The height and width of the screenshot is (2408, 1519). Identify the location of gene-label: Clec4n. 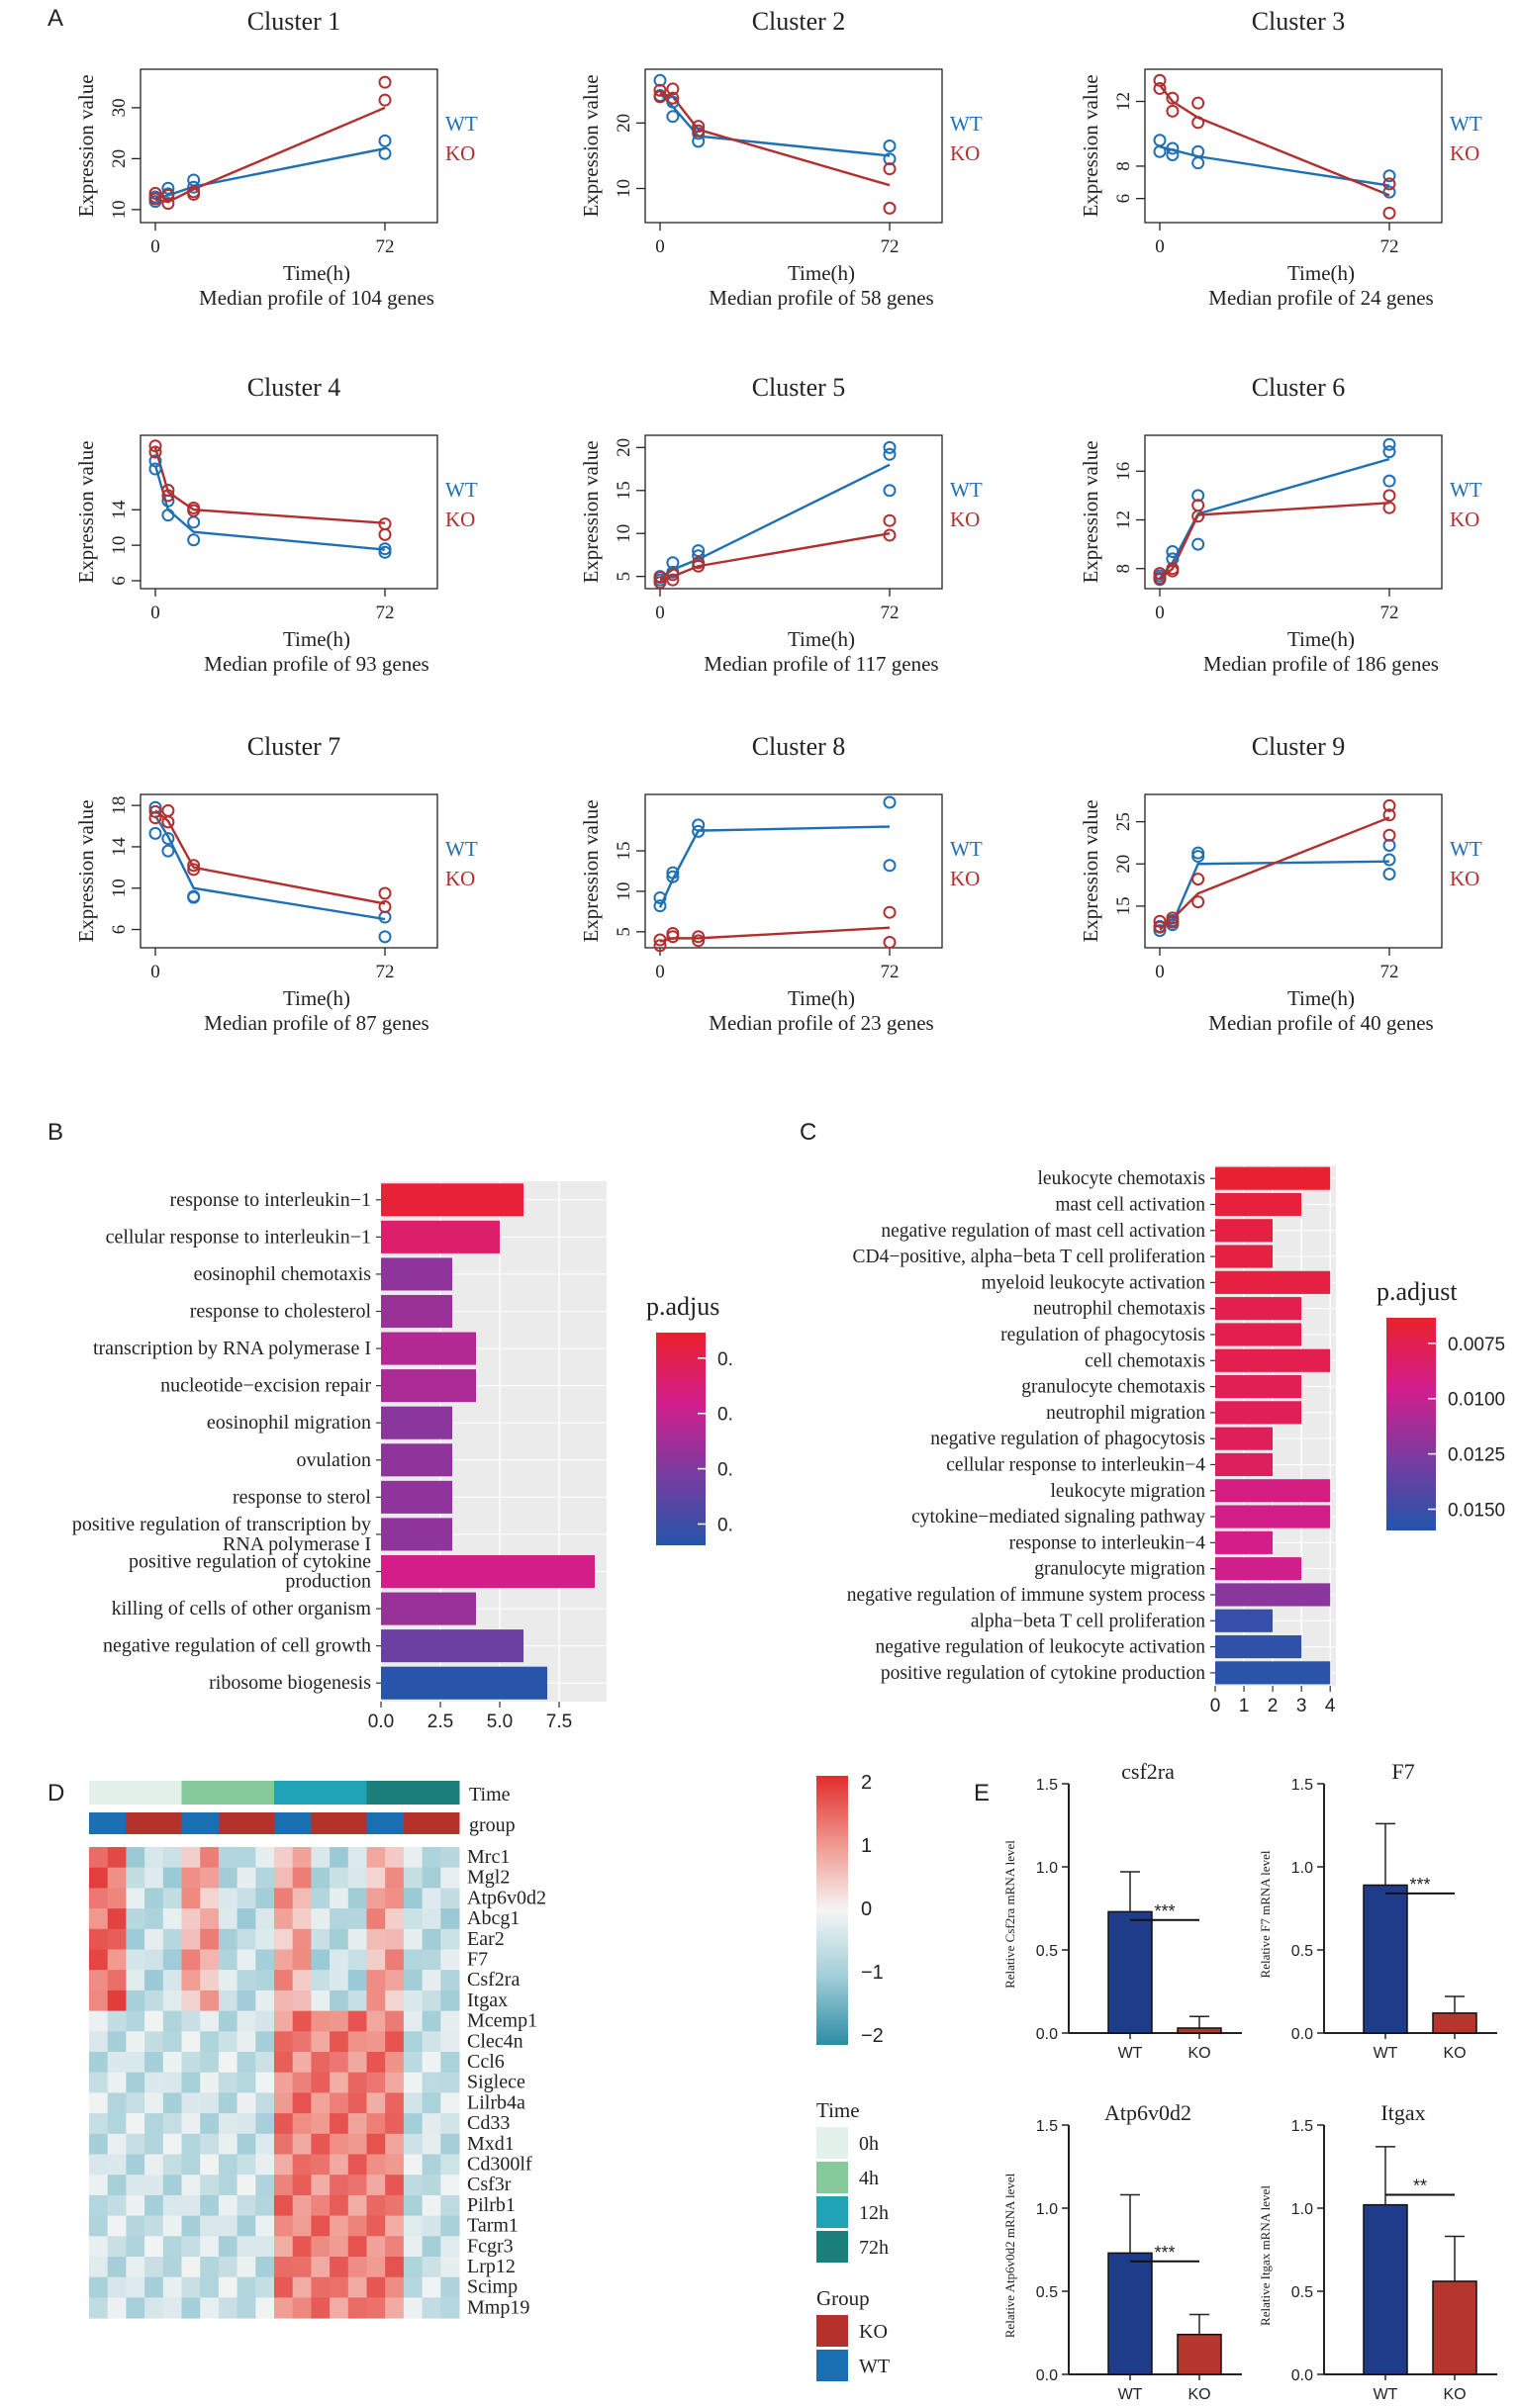
(495, 2041).